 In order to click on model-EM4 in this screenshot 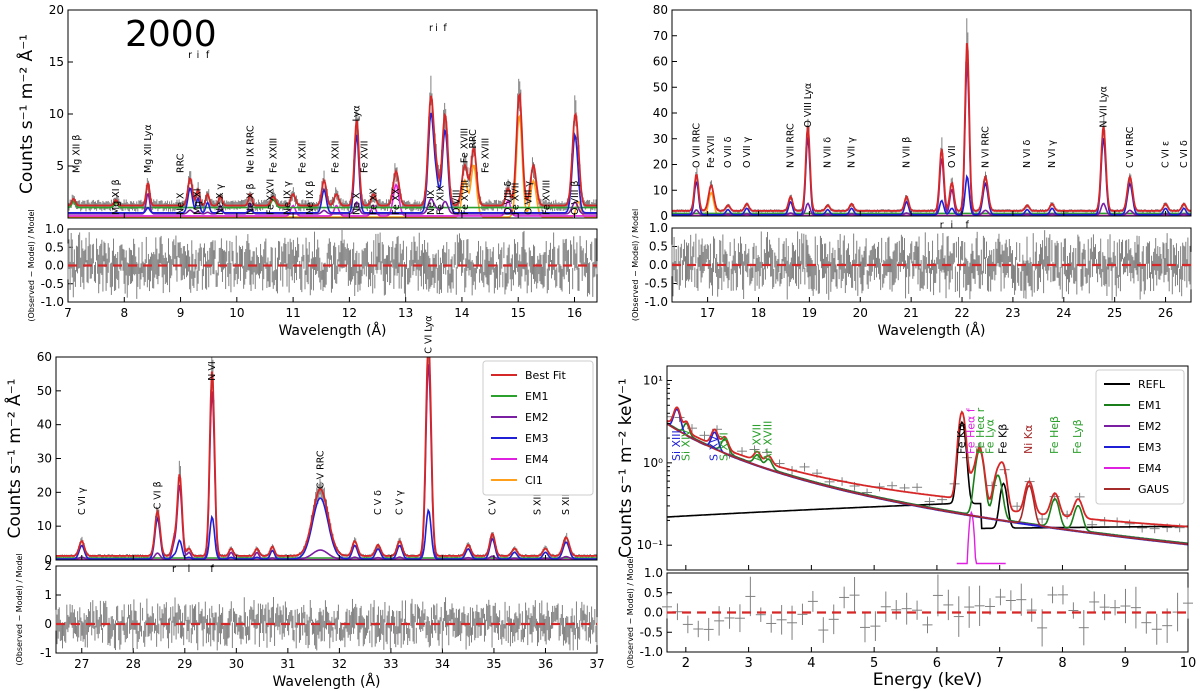, I will do `click(981, 537)`.